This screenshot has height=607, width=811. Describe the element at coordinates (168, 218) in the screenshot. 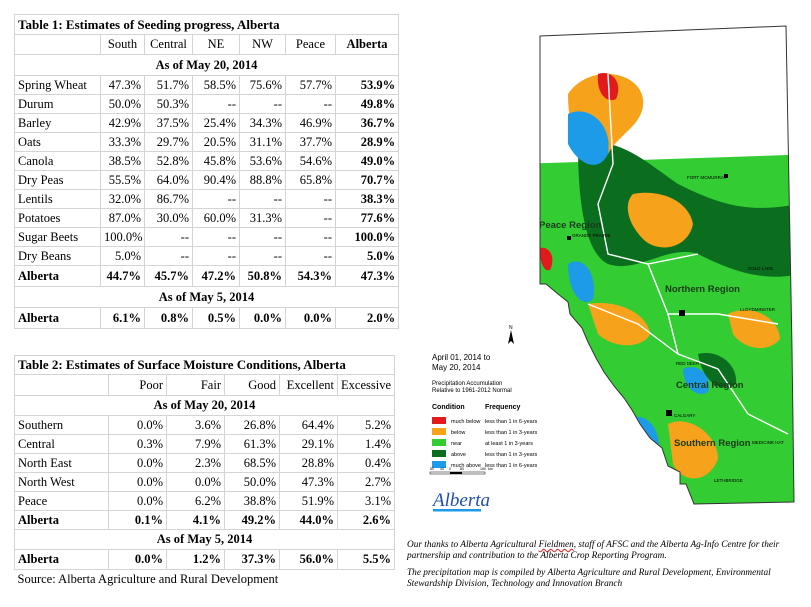

I see `cell: 30.0%` at that location.